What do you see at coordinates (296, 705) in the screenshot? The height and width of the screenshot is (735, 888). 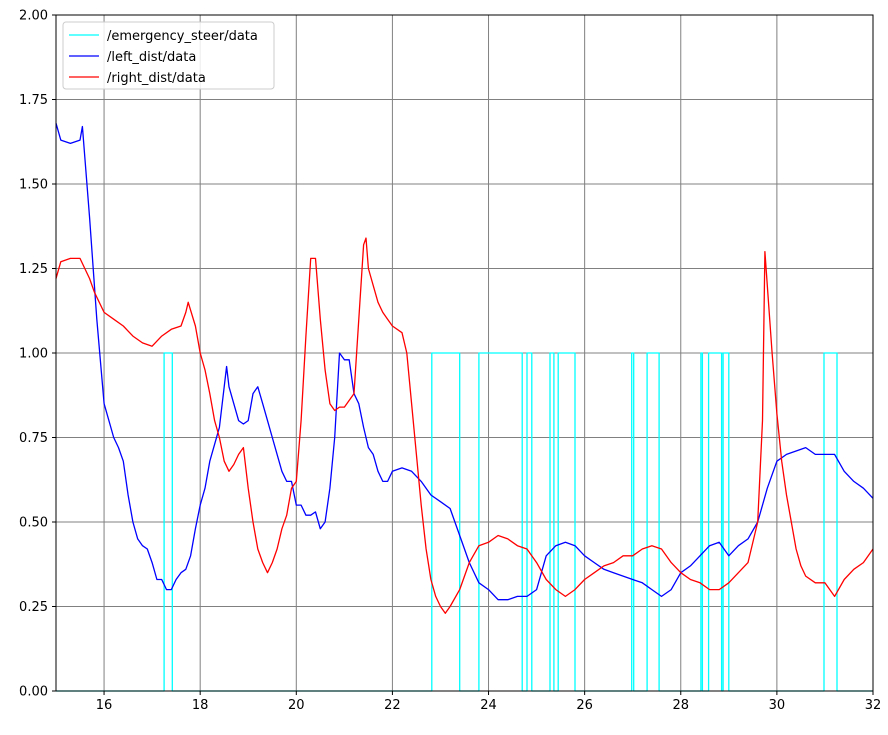 I see `x-tick-label: 20` at bounding box center [296, 705].